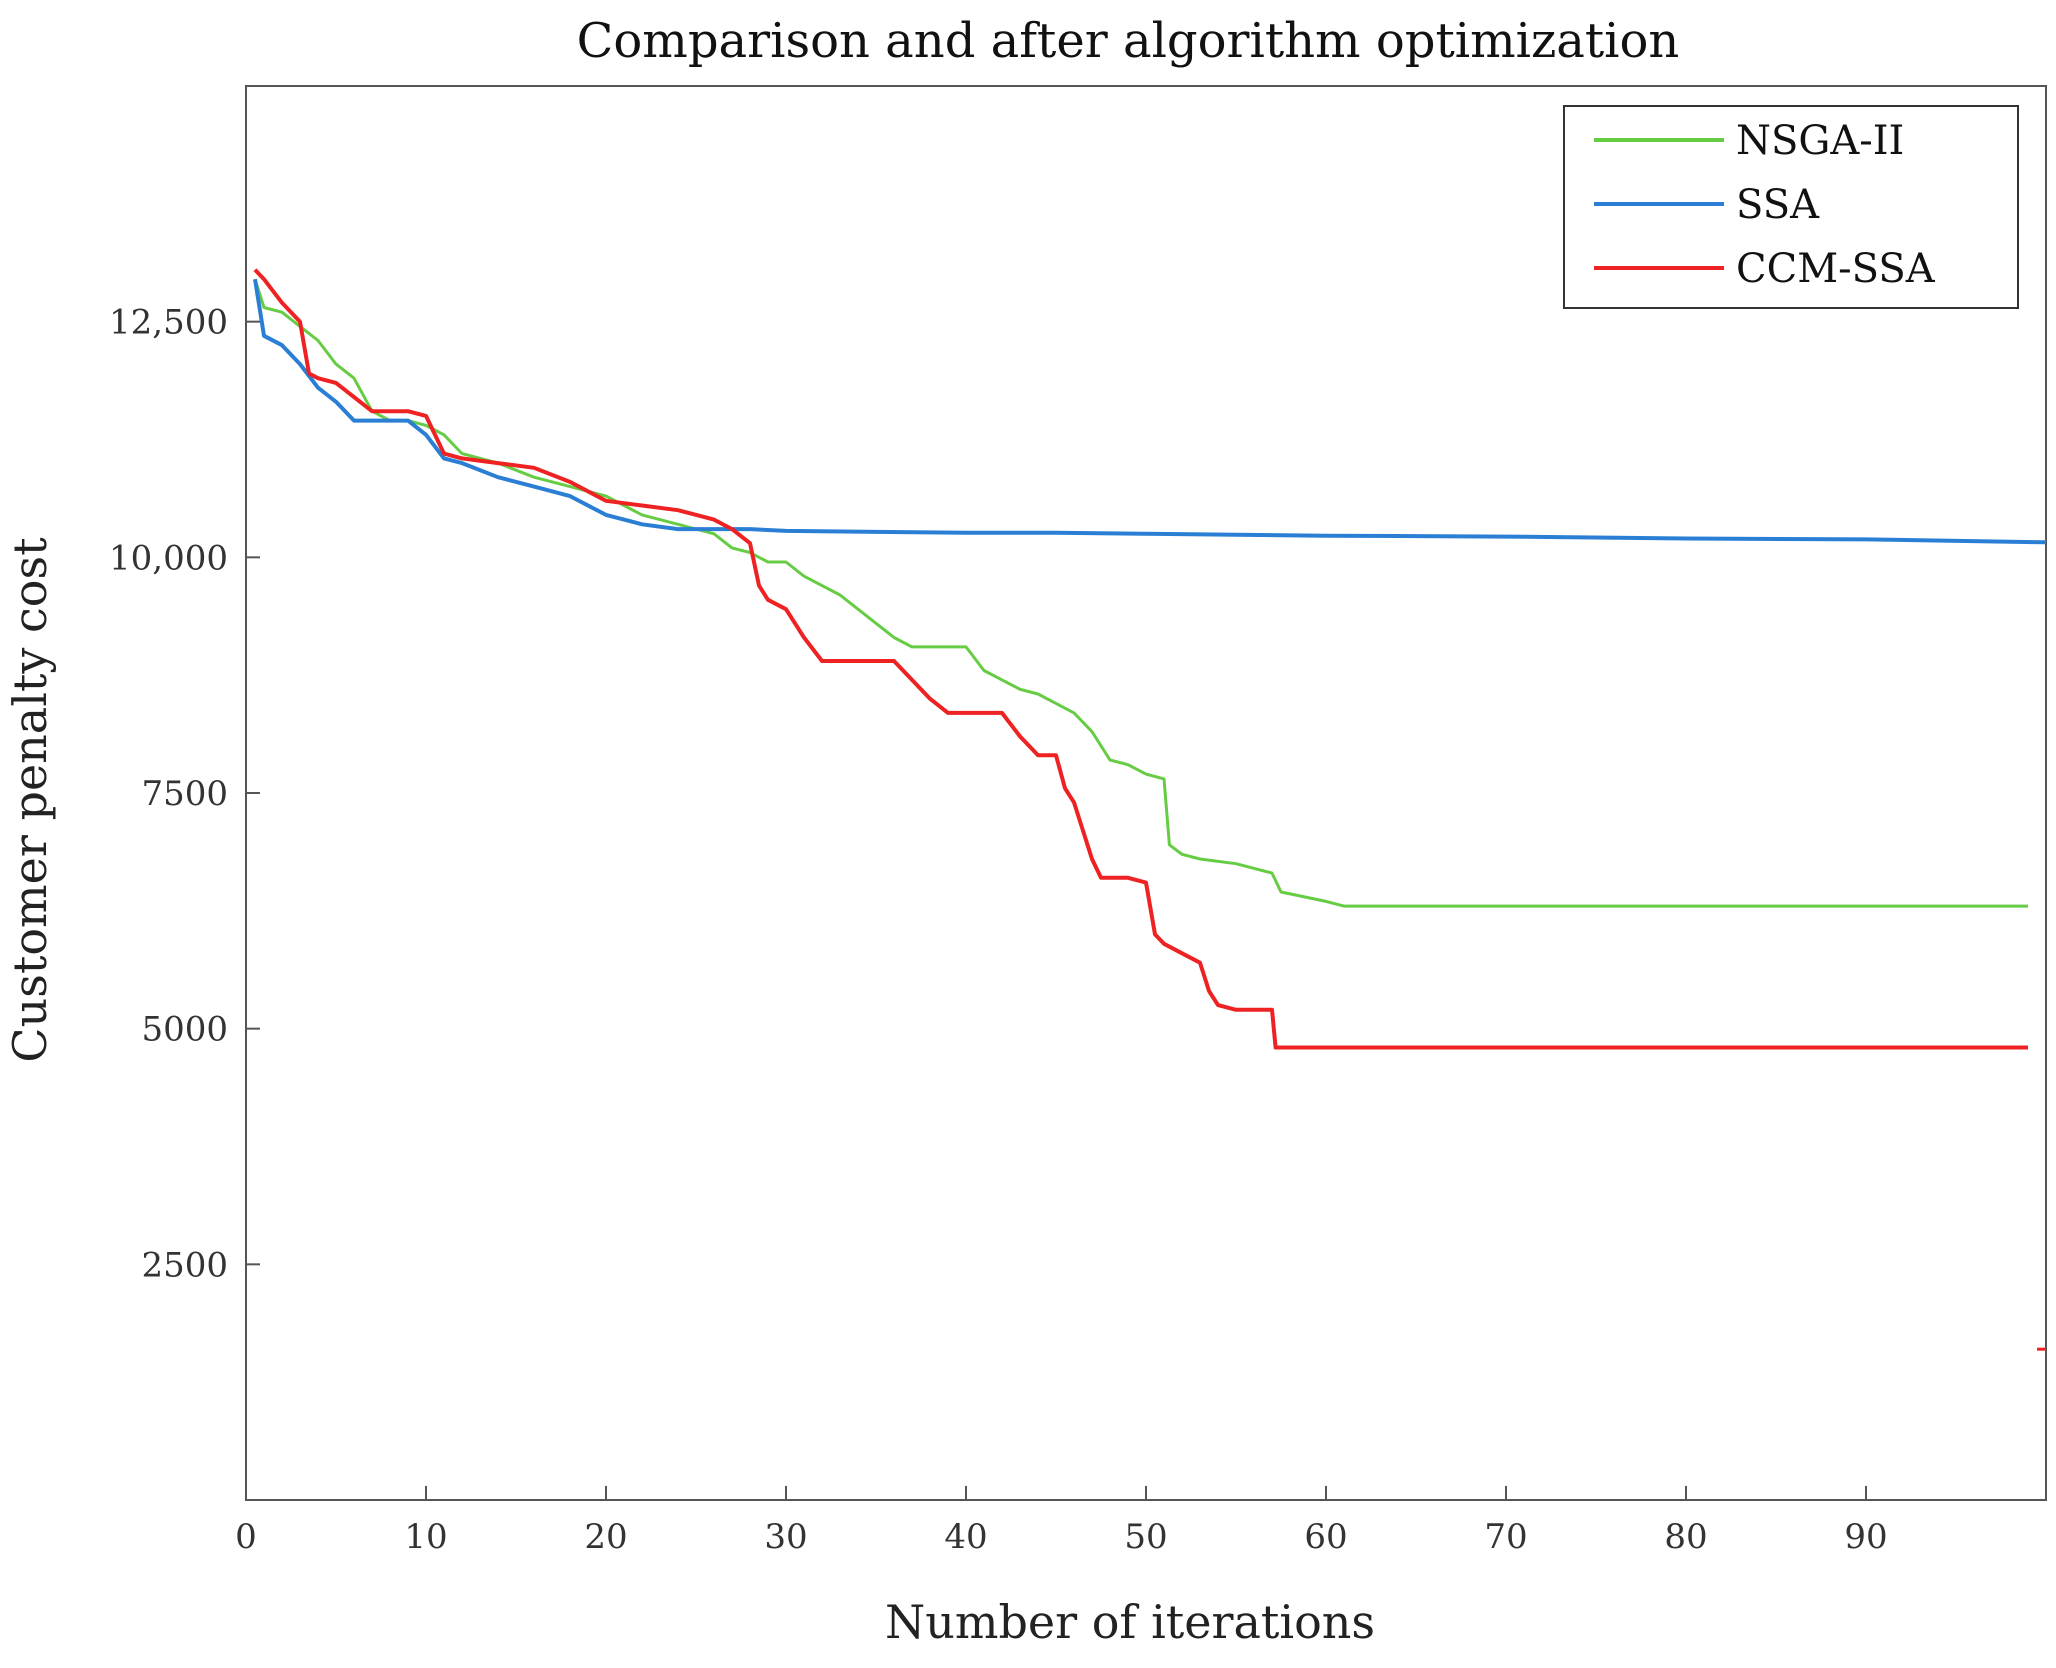  Describe the element at coordinates (184, 1030) in the screenshot. I see `y-tick-label: 5000` at that location.